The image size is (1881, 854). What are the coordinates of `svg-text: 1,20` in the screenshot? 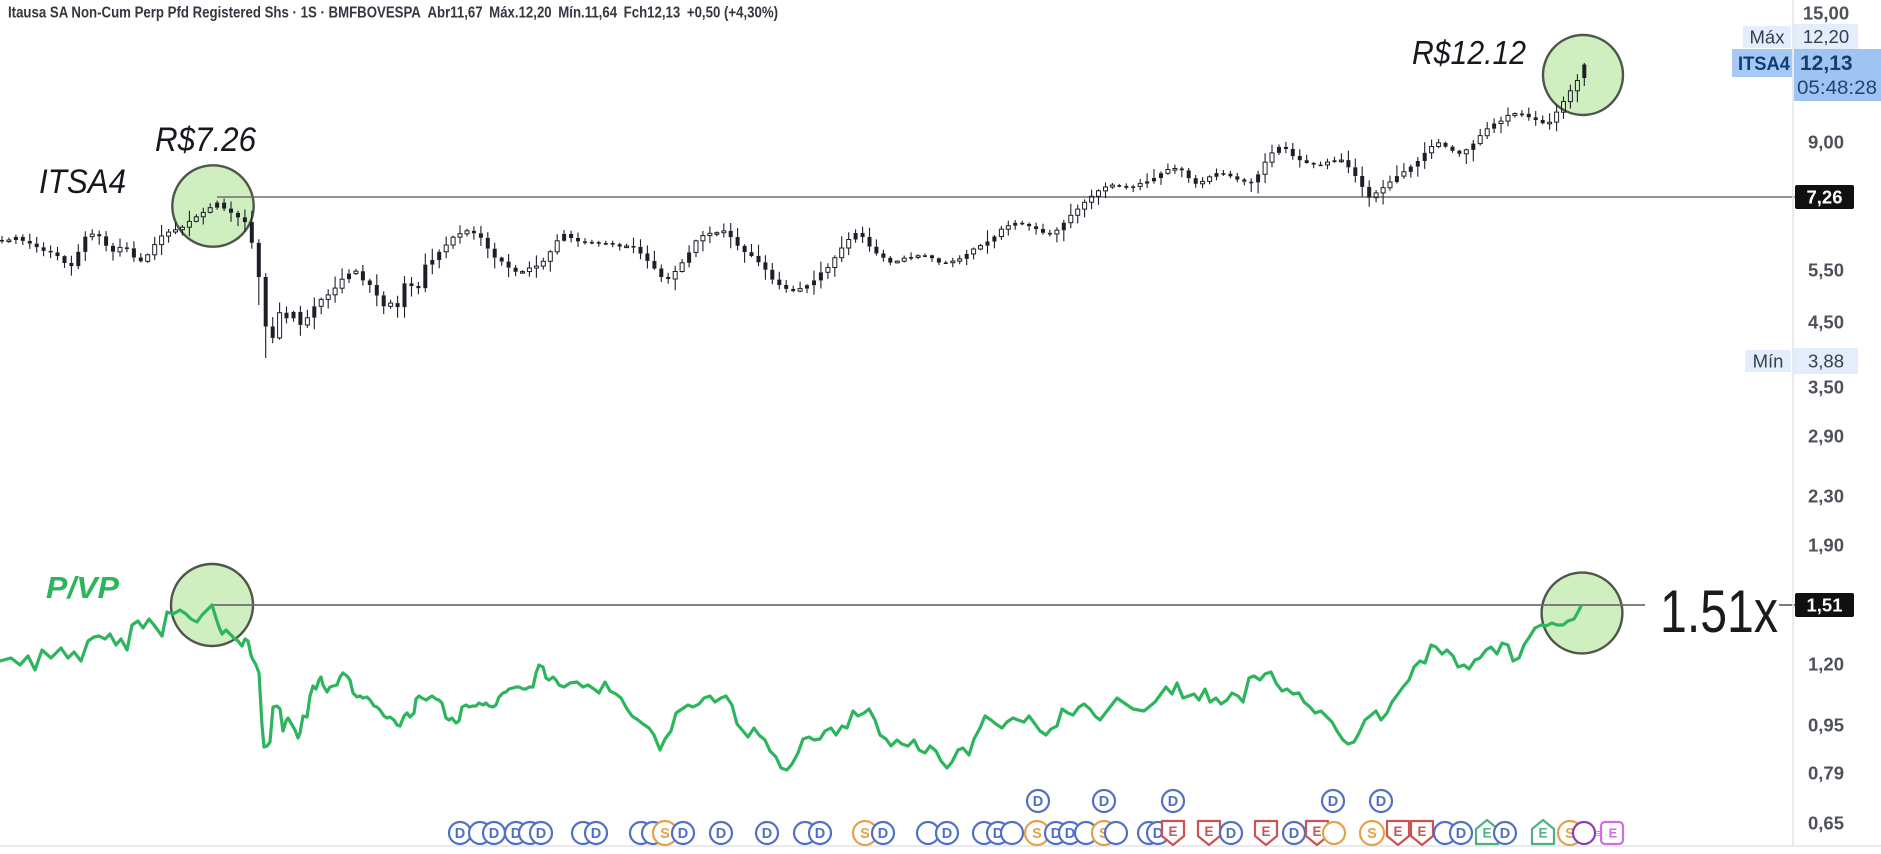 It's located at (1826, 664).